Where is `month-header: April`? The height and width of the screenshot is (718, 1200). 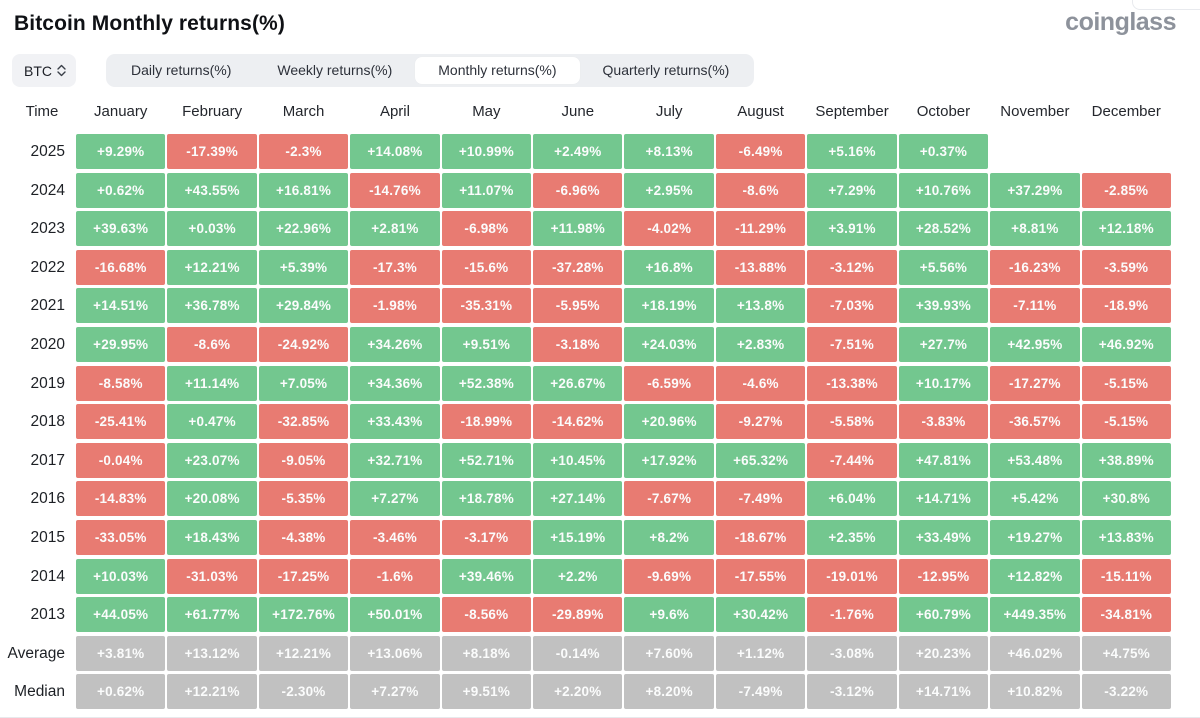
month-header: April is located at coordinates (394, 111).